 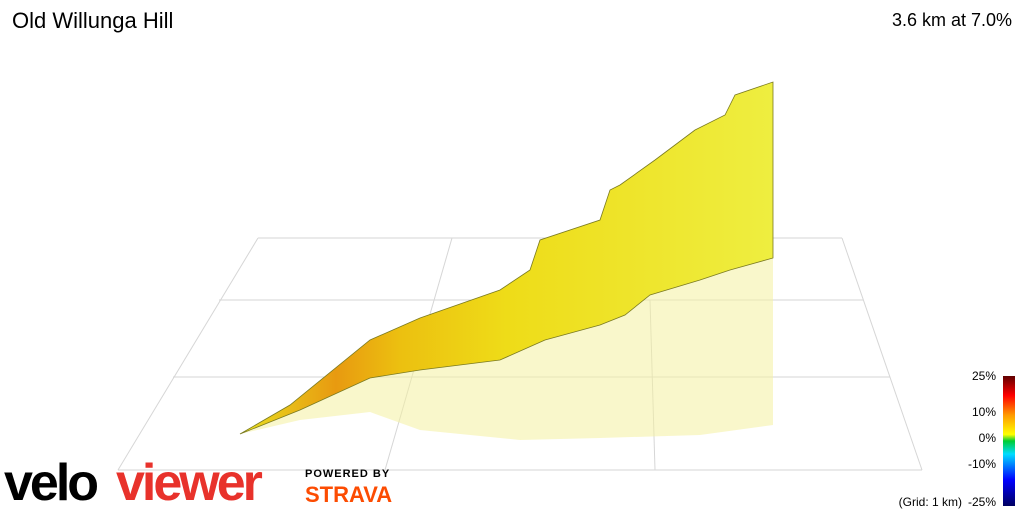 What do you see at coordinates (988, 438) in the screenshot?
I see `scale-label: 0%` at bounding box center [988, 438].